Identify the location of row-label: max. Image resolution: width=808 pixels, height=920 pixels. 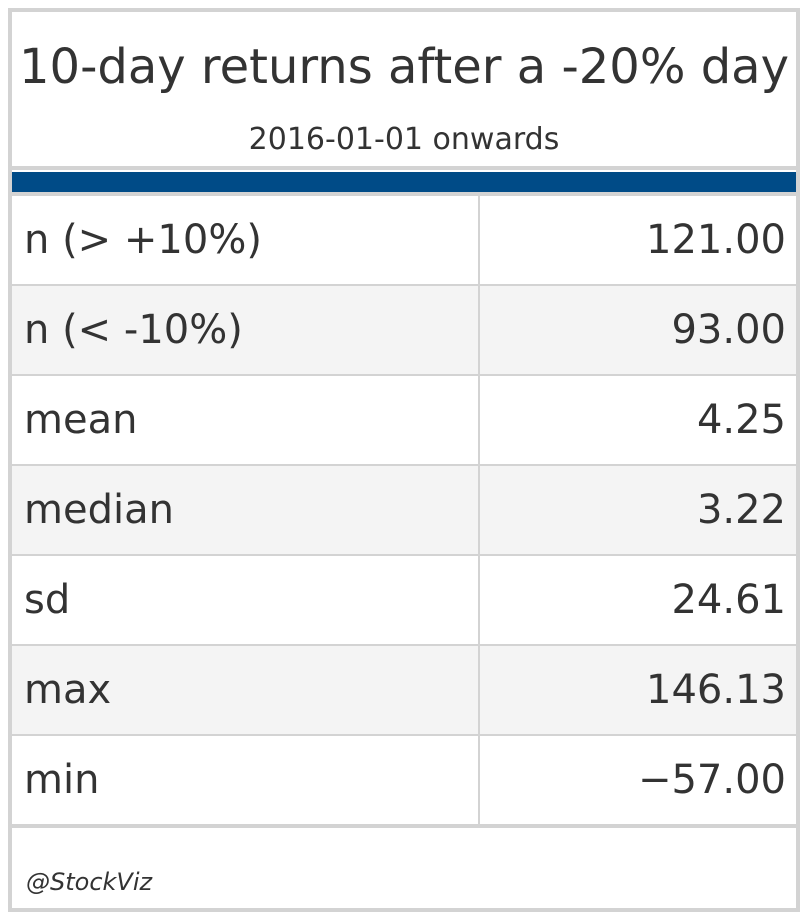
(68, 690).